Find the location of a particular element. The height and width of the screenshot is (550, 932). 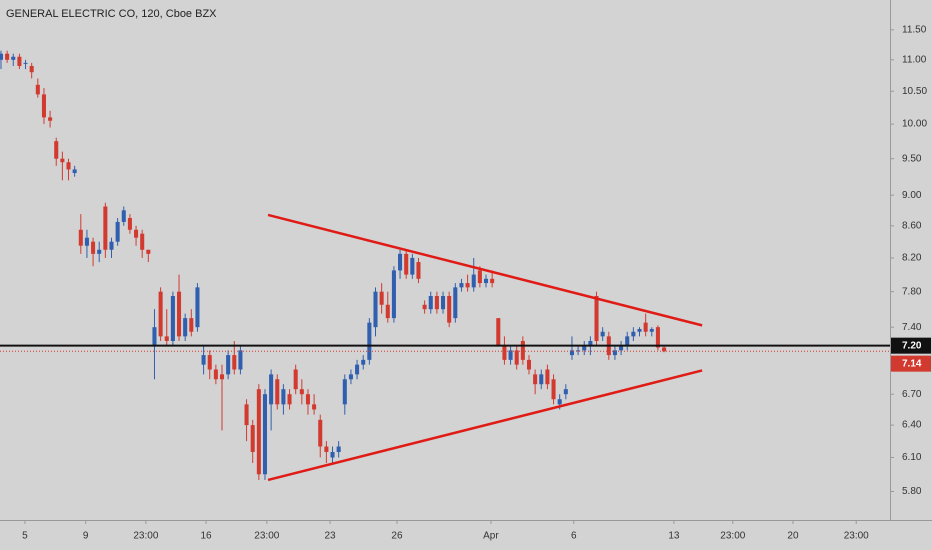

y-tick-label: 7.80 is located at coordinates (912, 291).